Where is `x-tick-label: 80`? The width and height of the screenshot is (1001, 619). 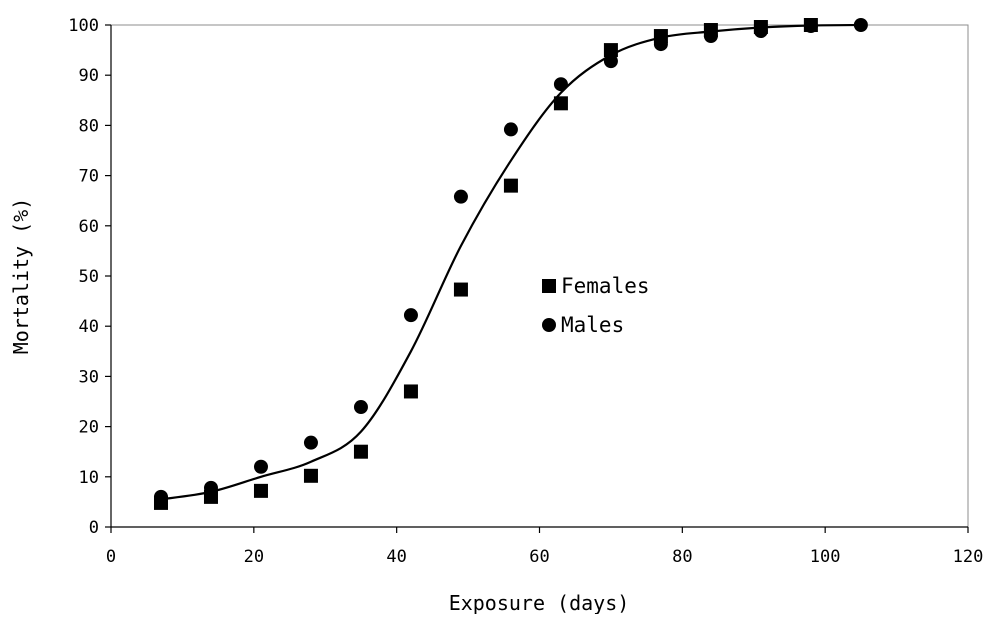 x-tick-label: 80 is located at coordinates (682, 557).